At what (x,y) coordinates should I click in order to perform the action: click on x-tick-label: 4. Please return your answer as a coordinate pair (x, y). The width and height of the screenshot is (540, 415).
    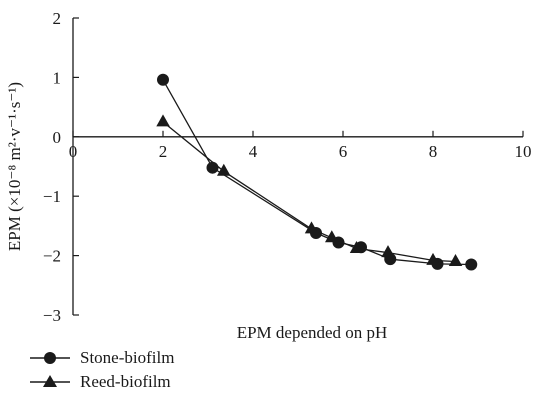
    Looking at the image, I should click on (253, 151).